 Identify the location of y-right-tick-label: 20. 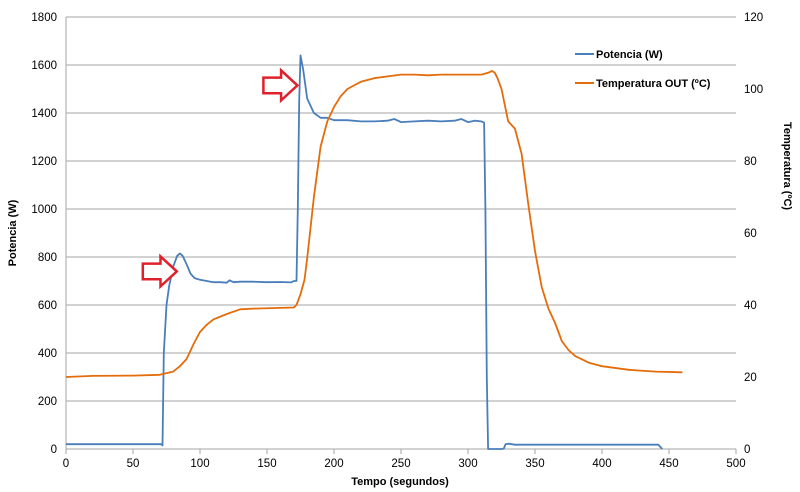
(750, 378).